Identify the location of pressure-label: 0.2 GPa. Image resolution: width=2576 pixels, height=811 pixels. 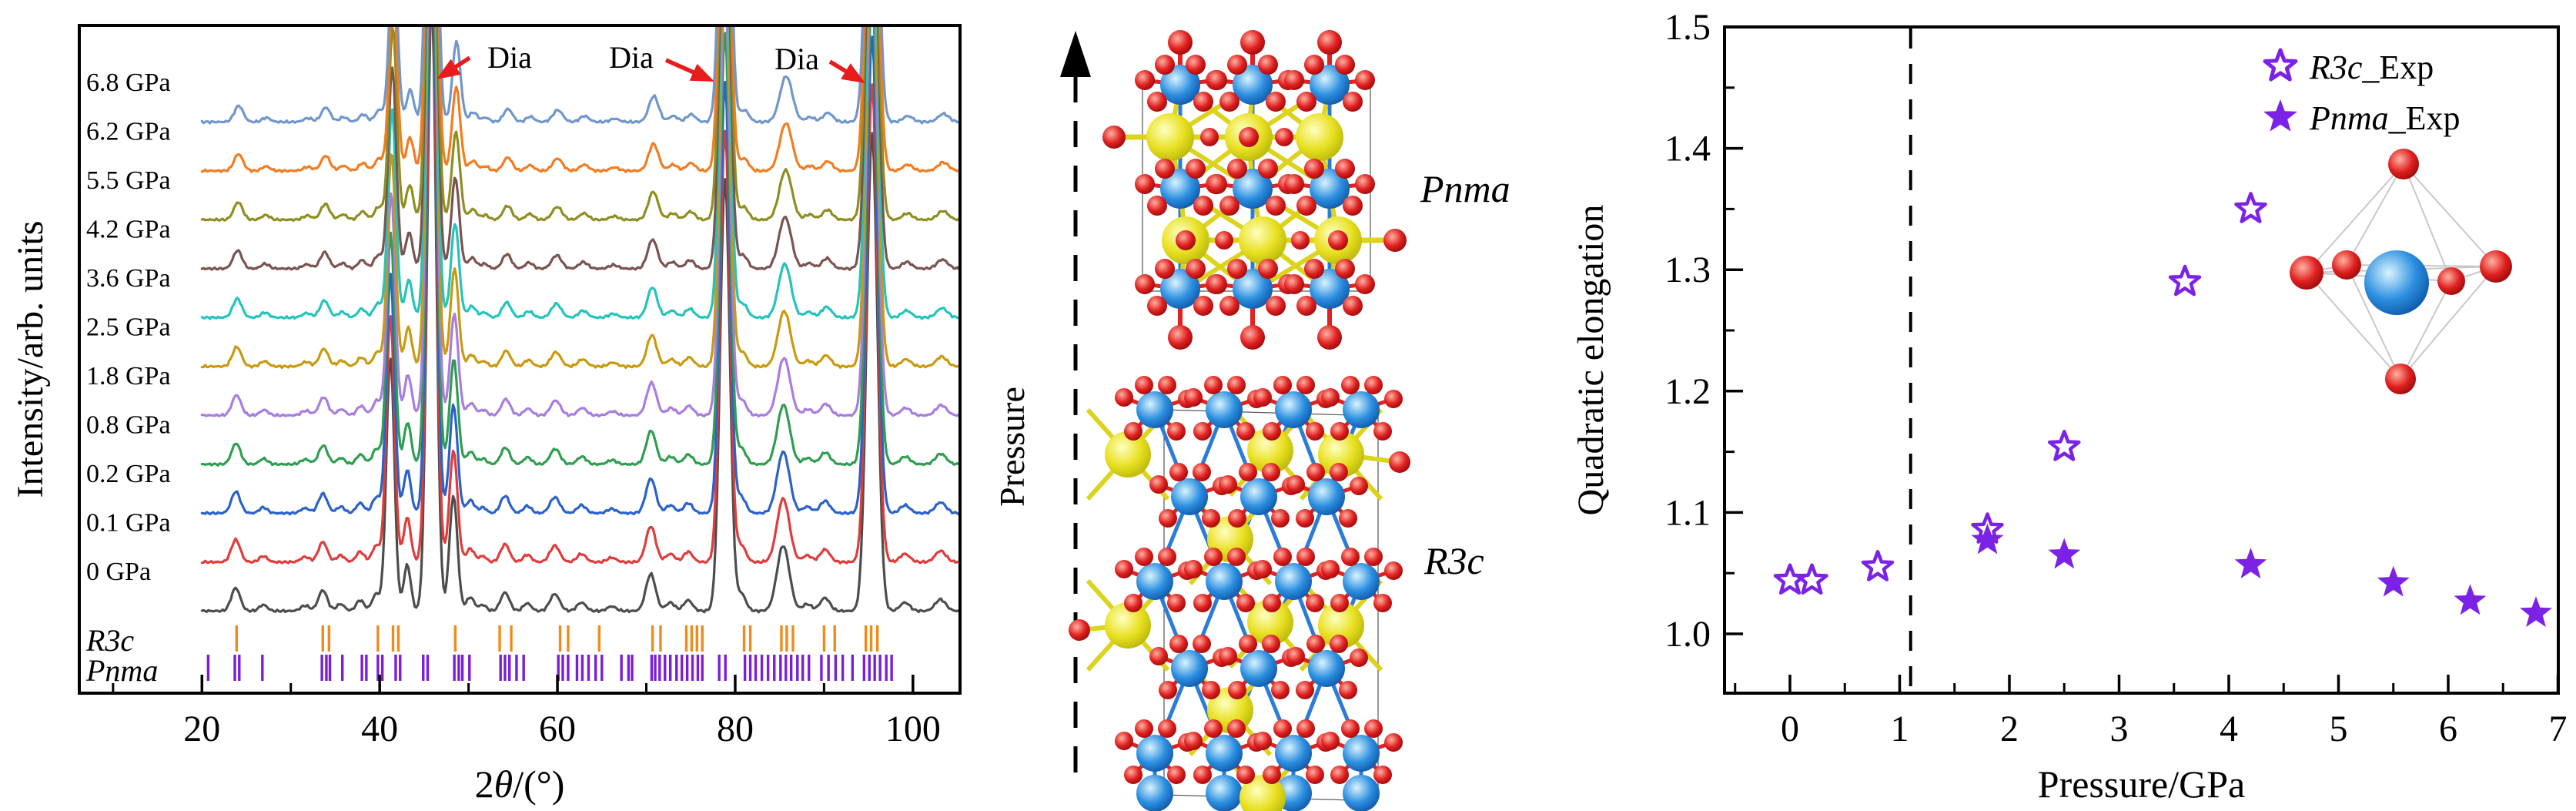
(128, 474).